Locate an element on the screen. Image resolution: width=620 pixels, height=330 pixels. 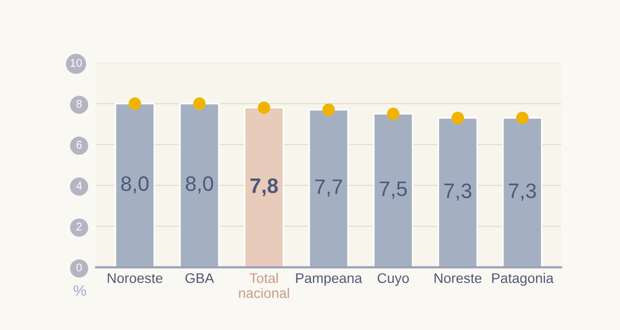
y-tick-label: 4 is located at coordinates (79, 186).